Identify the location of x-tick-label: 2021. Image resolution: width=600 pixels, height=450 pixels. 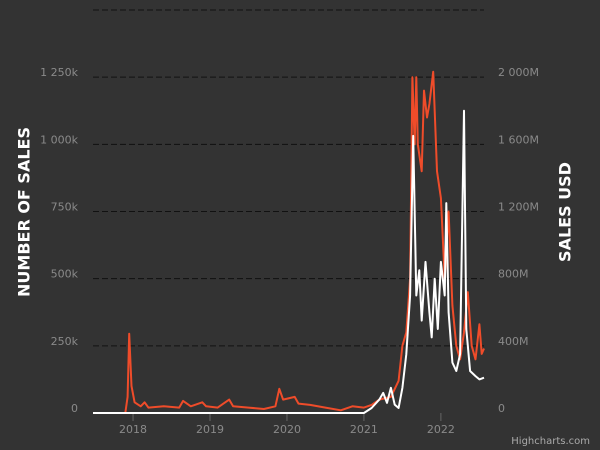
(364, 429).